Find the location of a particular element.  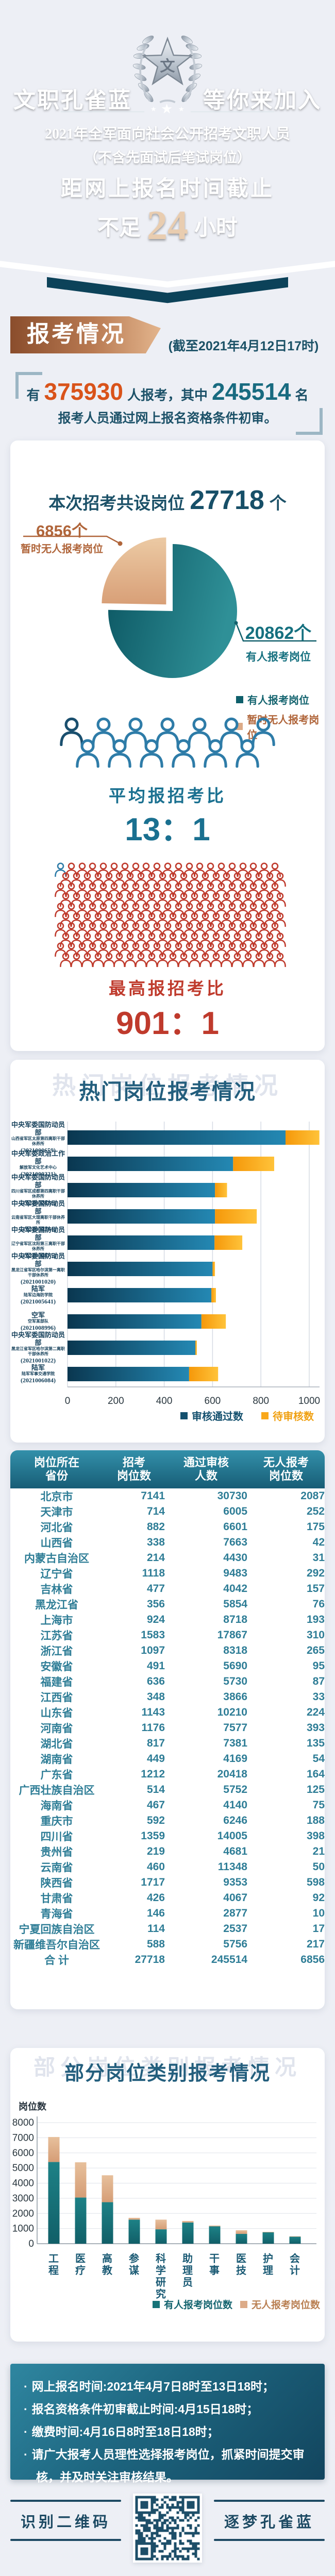

table-cell: 4169 is located at coordinates (235, 1759).